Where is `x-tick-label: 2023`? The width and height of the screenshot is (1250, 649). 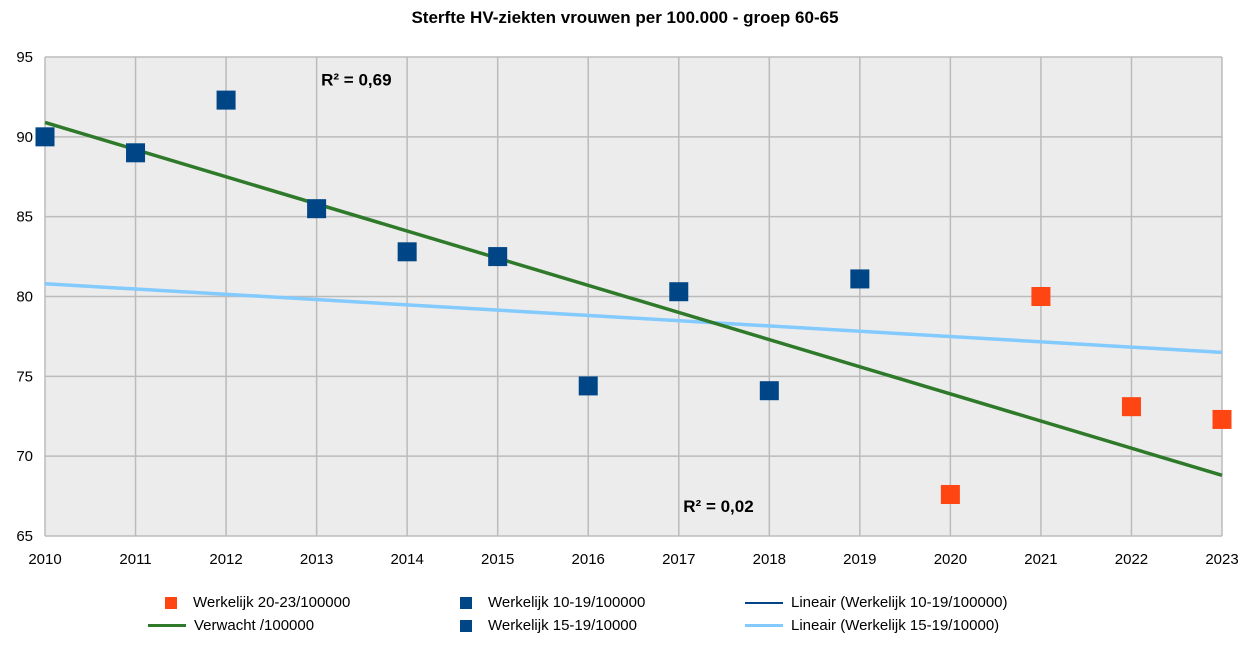
x-tick-label: 2023 is located at coordinates (1221, 559).